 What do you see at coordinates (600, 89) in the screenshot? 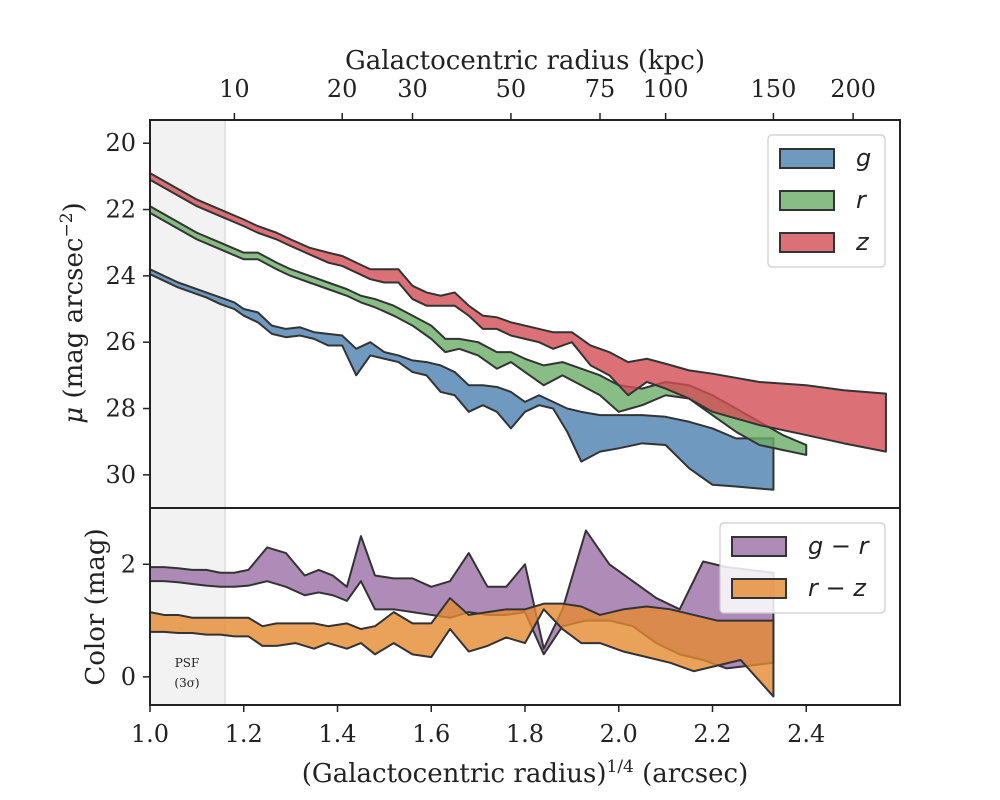
I see `top-tick-label: 75` at bounding box center [600, 89].